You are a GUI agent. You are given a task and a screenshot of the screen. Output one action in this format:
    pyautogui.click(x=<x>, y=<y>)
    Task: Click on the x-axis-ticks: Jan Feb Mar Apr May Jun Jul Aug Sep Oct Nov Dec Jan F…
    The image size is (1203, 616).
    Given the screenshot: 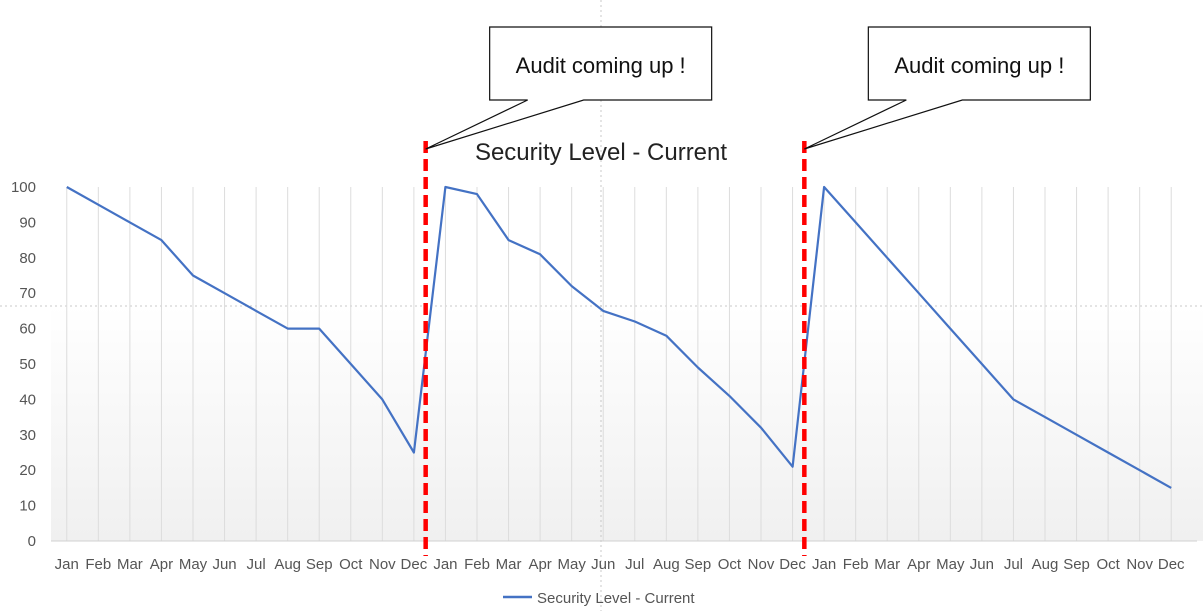 What is the action you would take?
    pyautogui.click(x=620, y=564)
    